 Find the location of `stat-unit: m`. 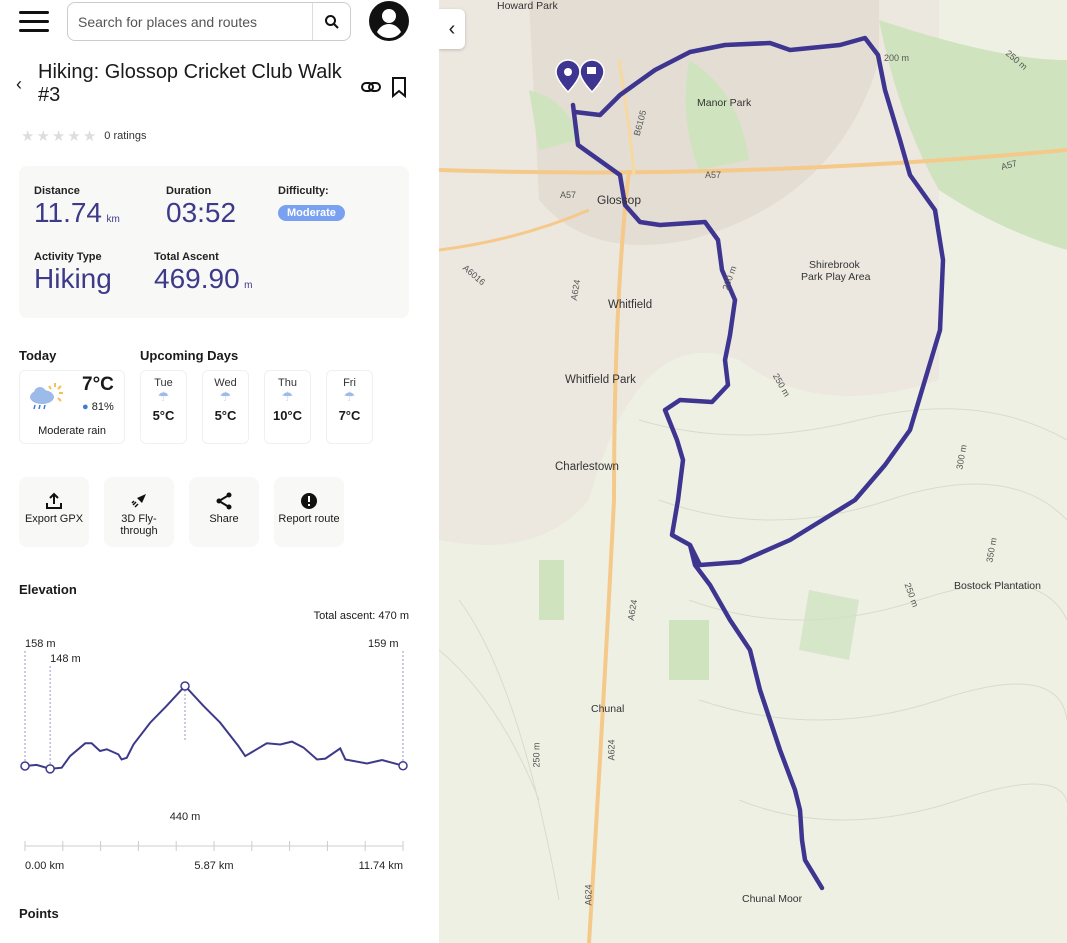

stat-unit: m is located at coordinates (248, 285).